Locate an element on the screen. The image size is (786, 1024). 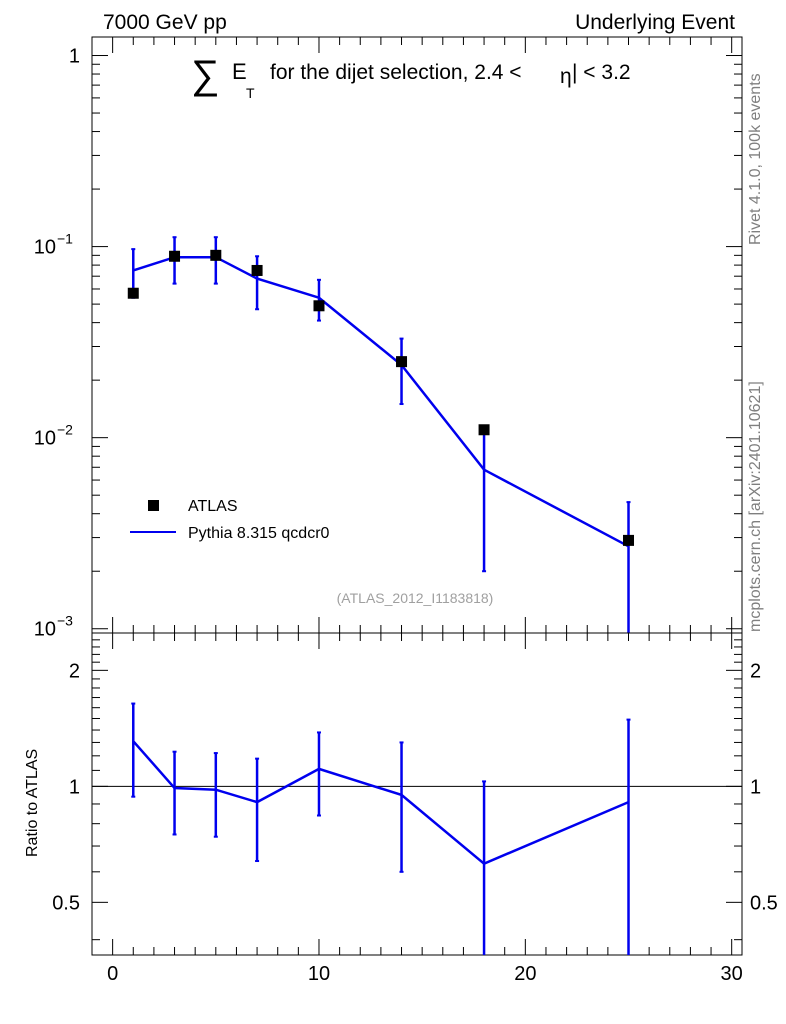
ratio-line is located at coordinates (380, 803).